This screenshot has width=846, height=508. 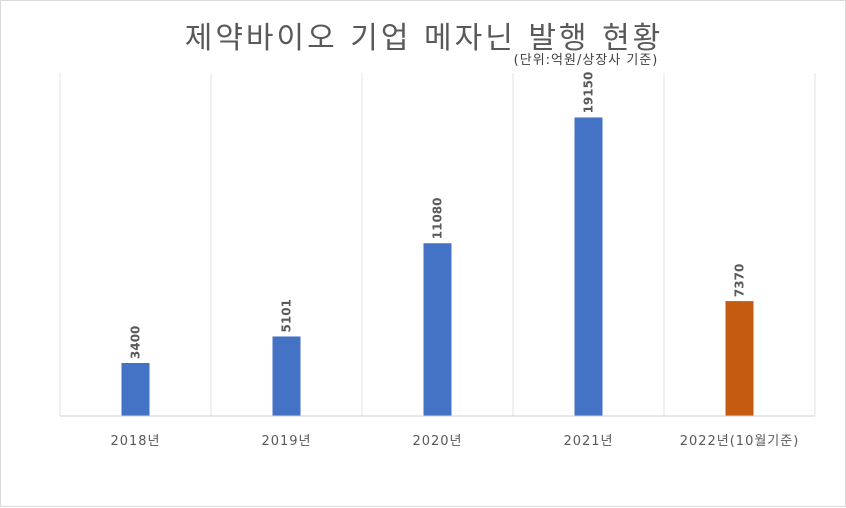 I want to click on data-label-3: 11080, so click(x=438, y=219).